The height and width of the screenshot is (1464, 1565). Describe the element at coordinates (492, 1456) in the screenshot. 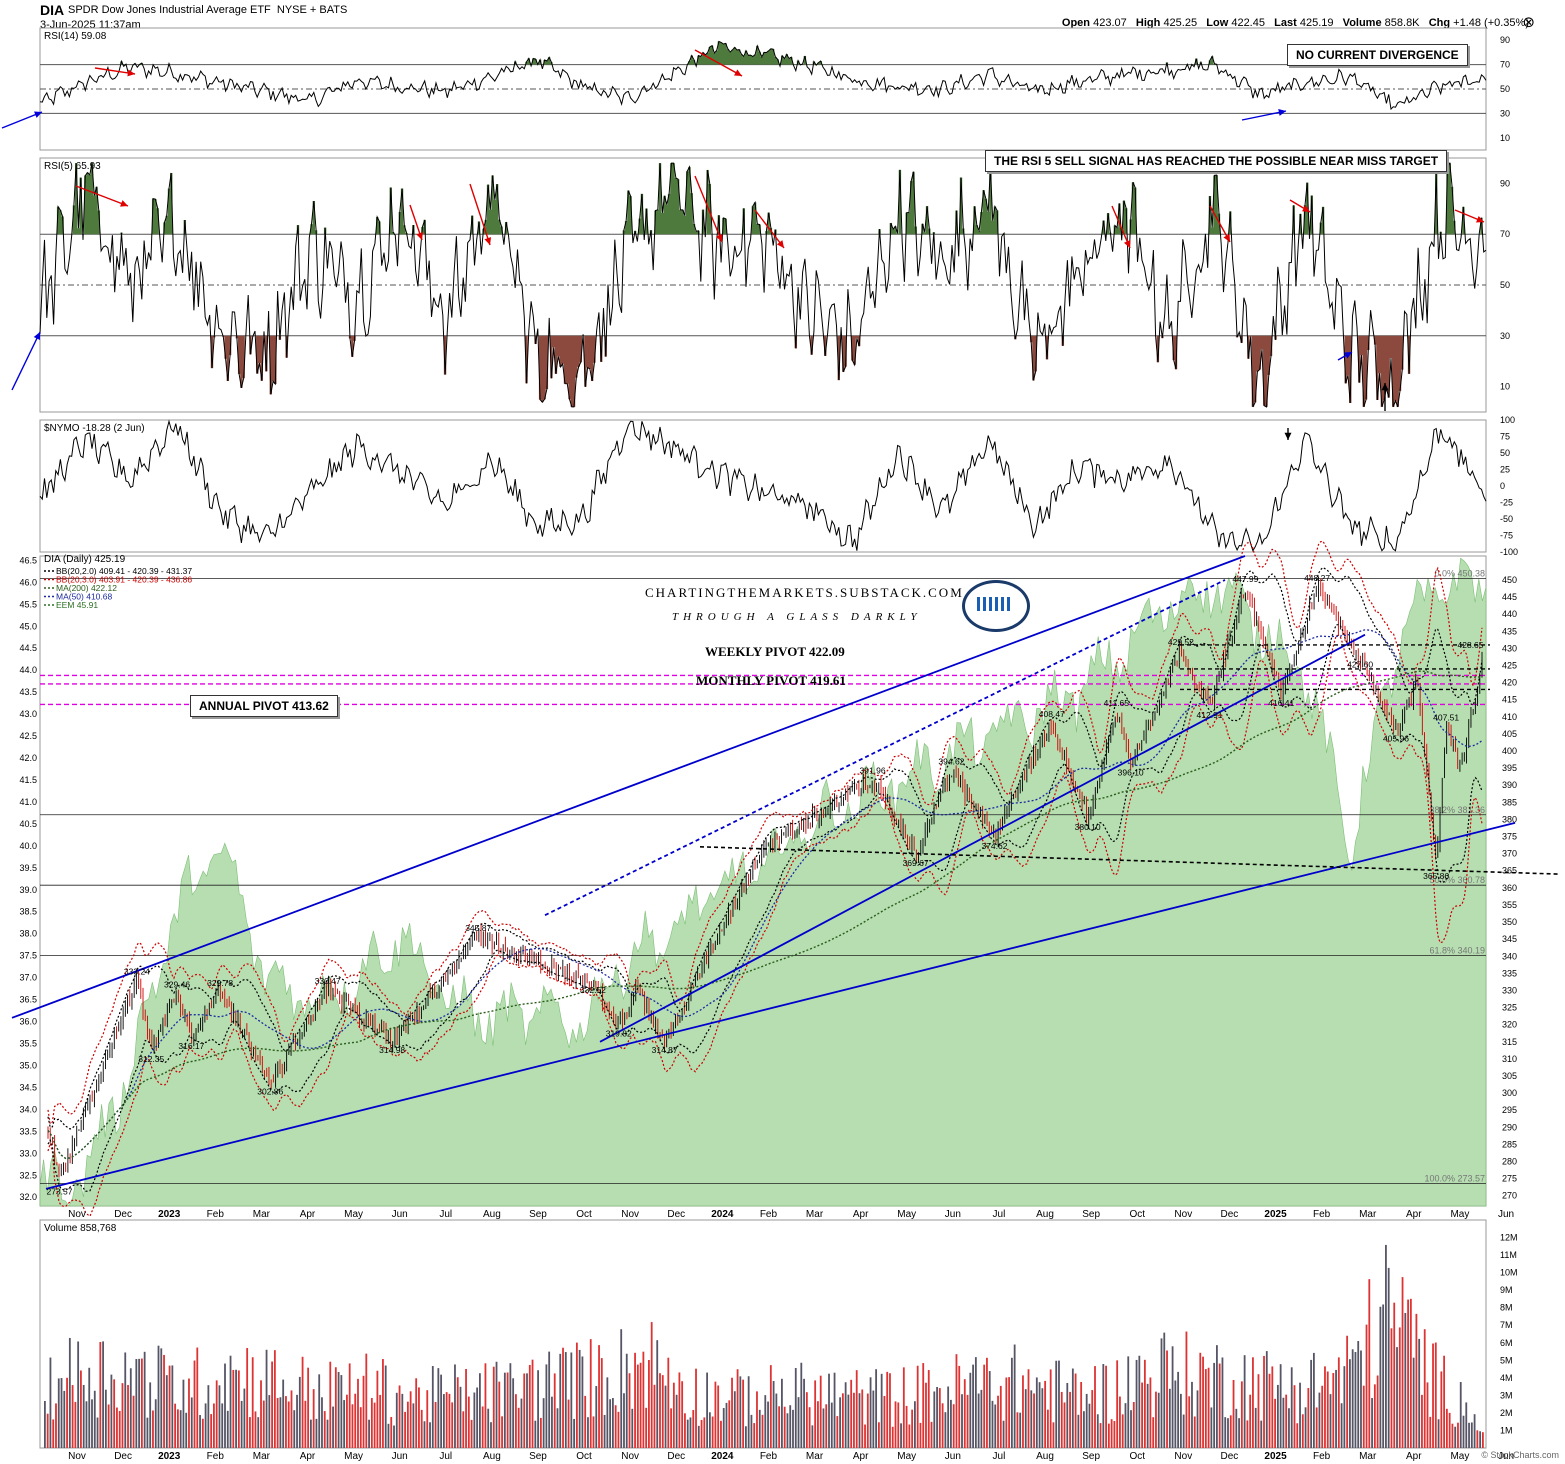

I see `volume-x-label: Aug` at that location.